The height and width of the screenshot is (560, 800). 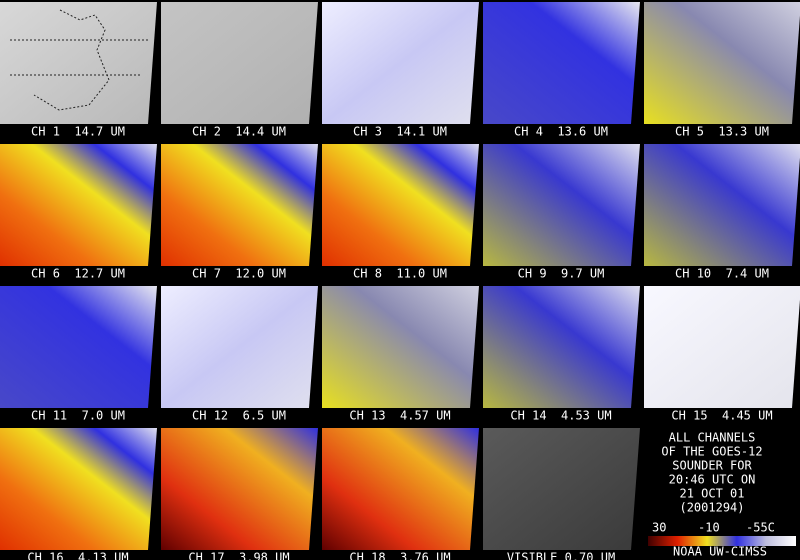 What do you see at coordinates (721, 416) in the screenshot?
I see `panel-label: CH 15 4.45 UM` at bounding box center [721, 416].